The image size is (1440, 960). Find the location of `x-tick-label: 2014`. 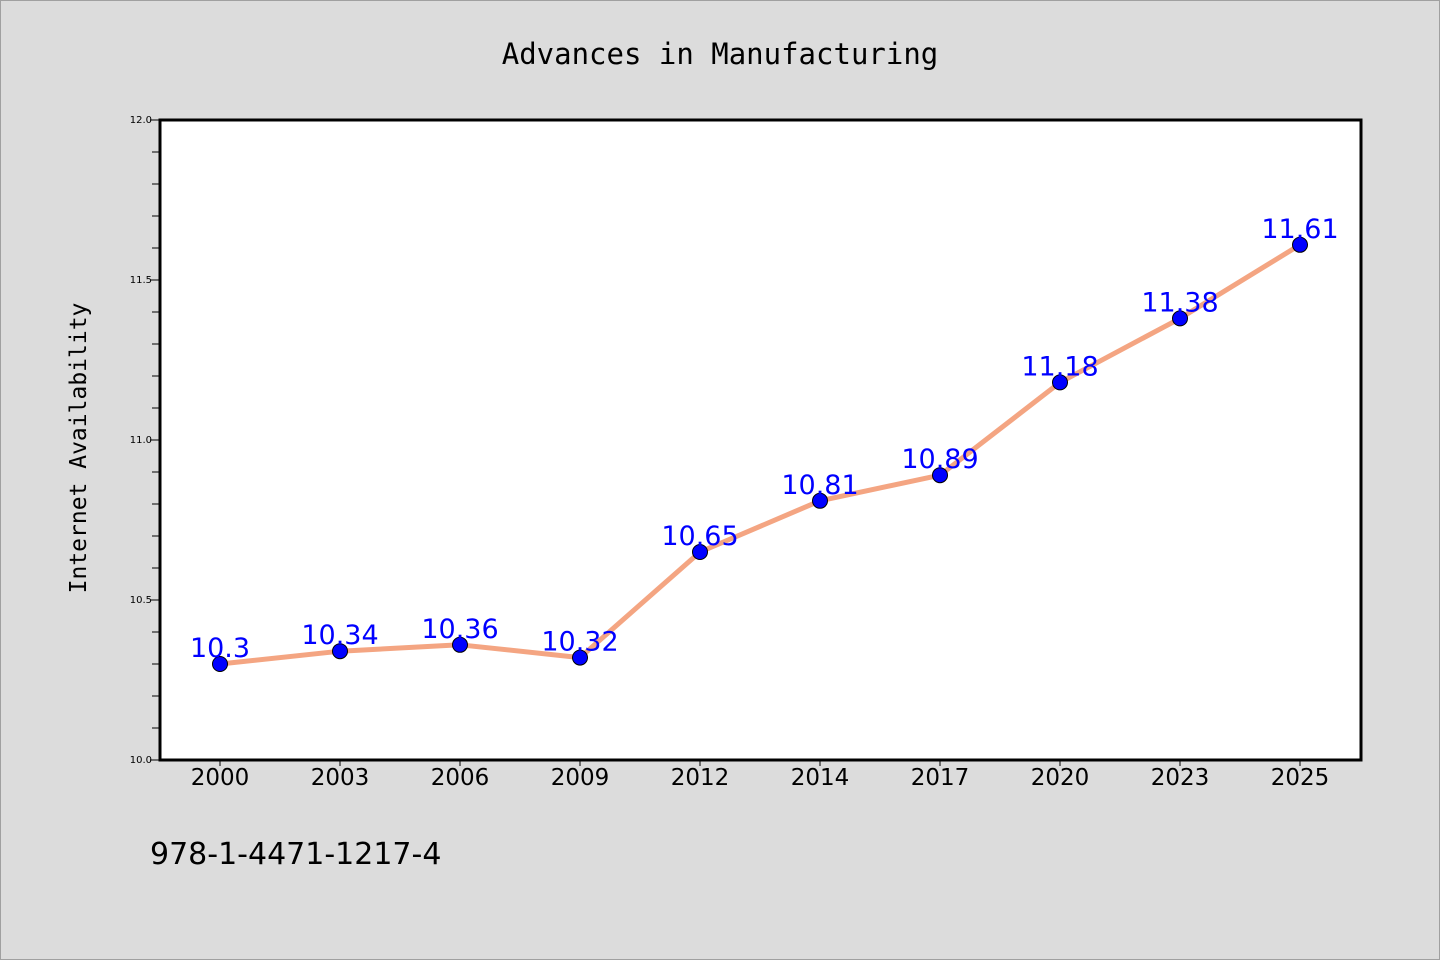

x-tick-label: 2014 is located at coordinates (820, 778).